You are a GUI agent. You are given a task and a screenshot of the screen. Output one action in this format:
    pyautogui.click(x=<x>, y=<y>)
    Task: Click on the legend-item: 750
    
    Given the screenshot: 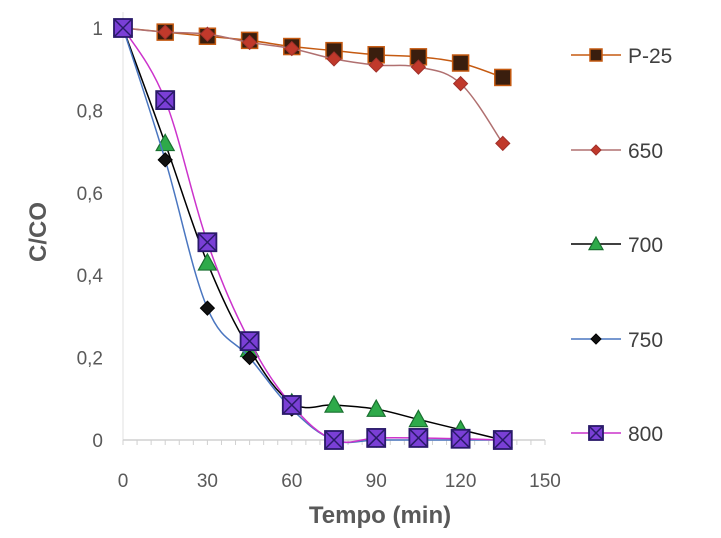 What is the action you would take?
    pyautogui.click(x=617, y=340)
    